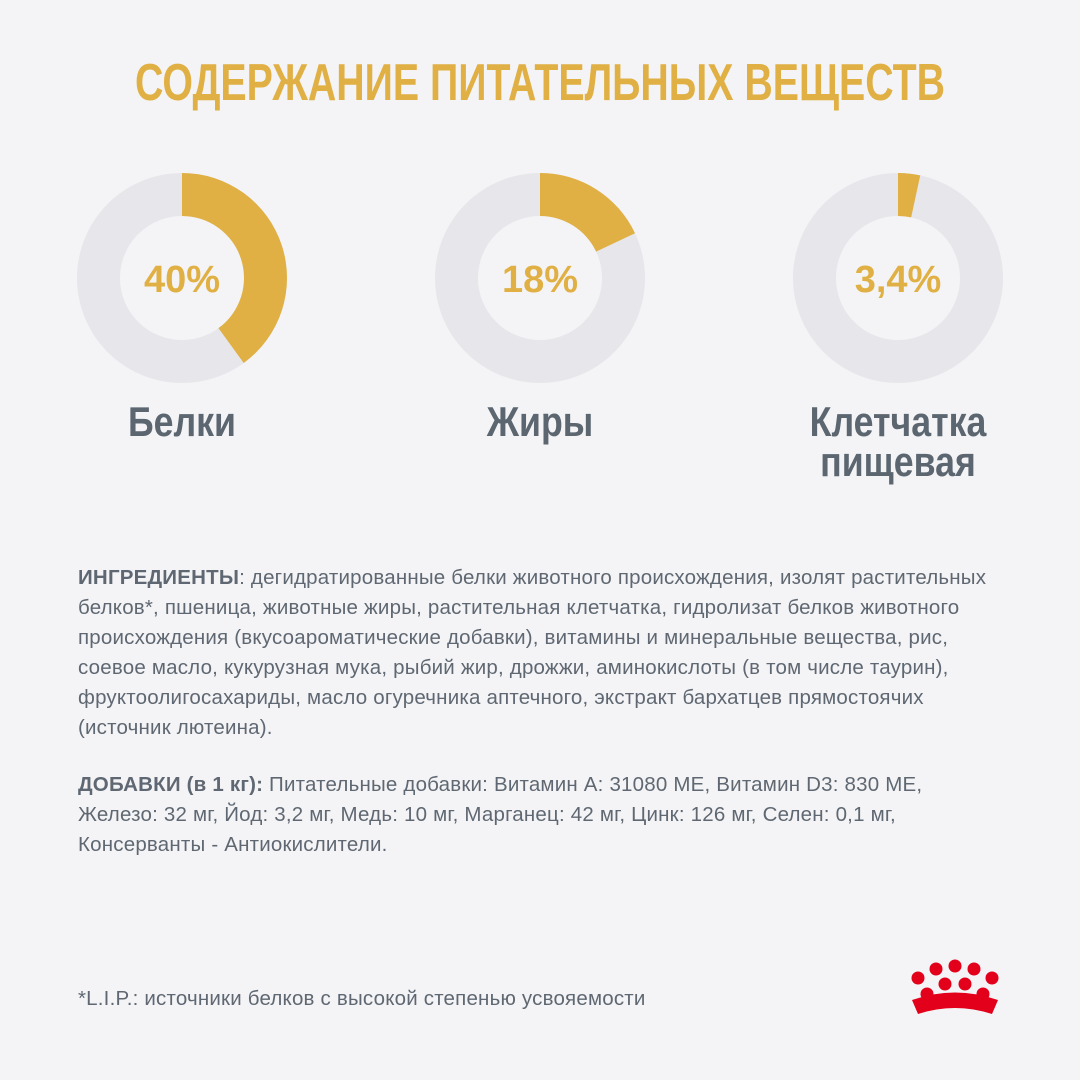 The image size is (1080, 1080). Describe the element at coordinates (898, 280) in the screenshot. I see `value-label: 3,4%` at that location.